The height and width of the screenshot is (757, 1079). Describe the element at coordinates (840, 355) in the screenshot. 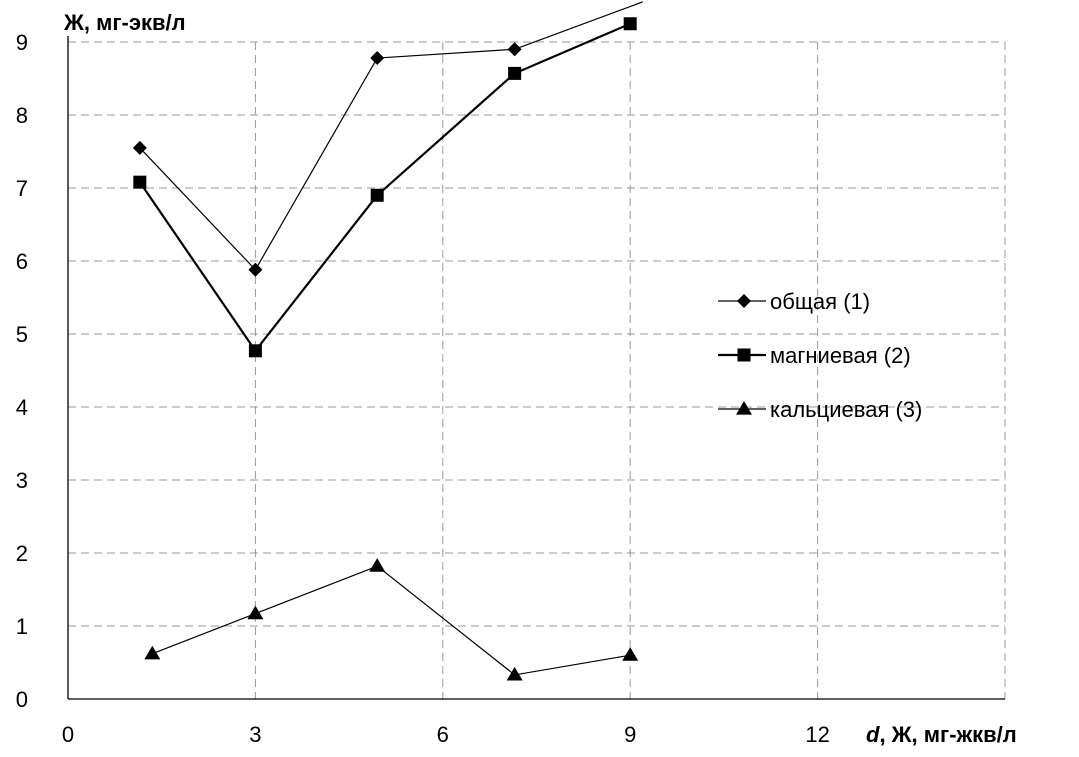

I see `legend-label: магниевая (2)` at that location.